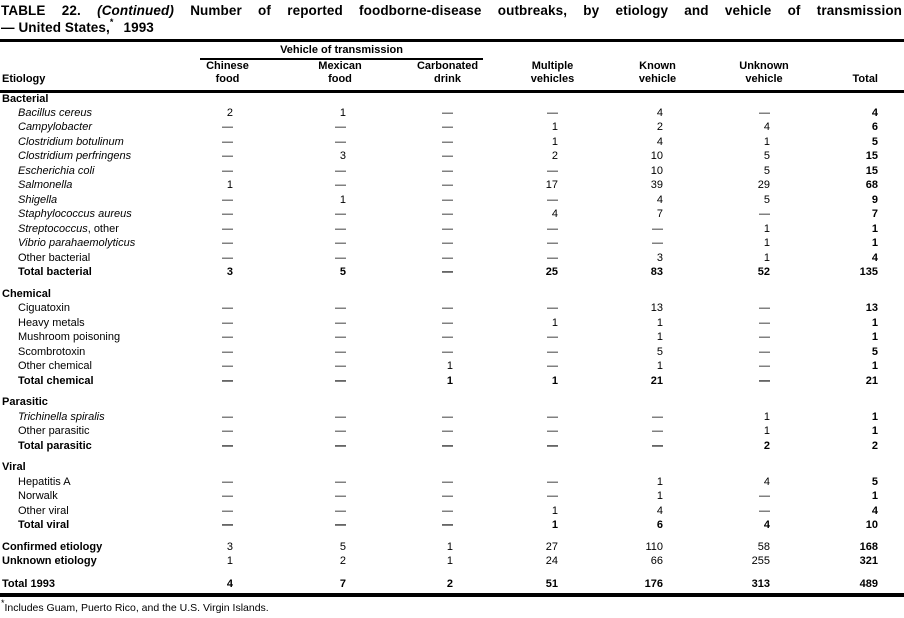 The width and height of the screenshot is (904, 618). Describe the element at coordinates (452, 309) in the screenshot. I see `table-row: Ciguatoxin — — — — 13 — 13` at that location.